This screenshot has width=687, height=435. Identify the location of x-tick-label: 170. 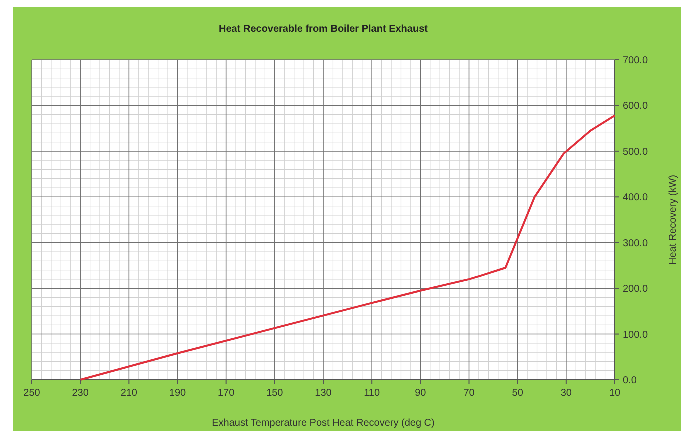
(227, 393).